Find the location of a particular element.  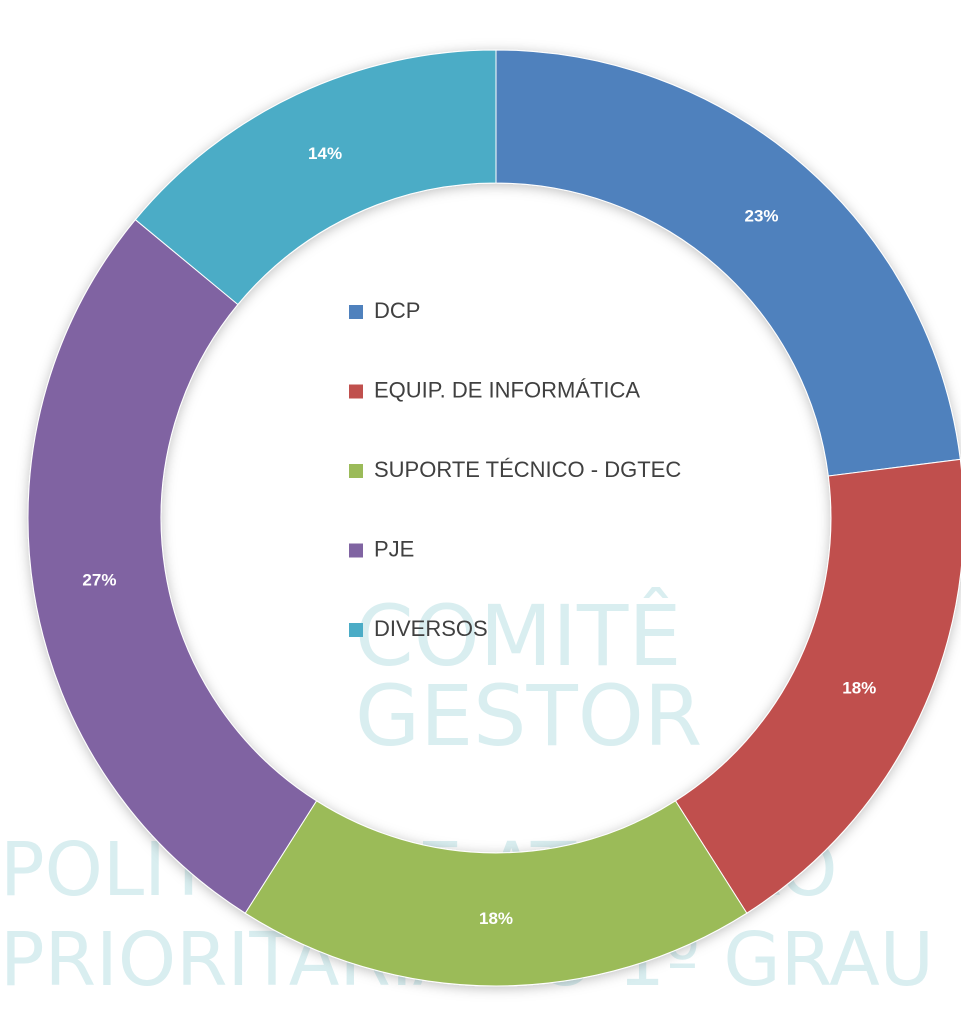

legend-label: DIVERSOS is located at coordinates (431, 628).